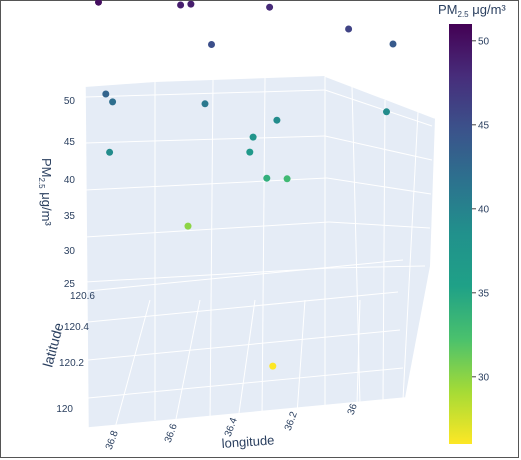  I want to click on pm25-ticks: 25 30 35 40 45 50, so click(70, 193).